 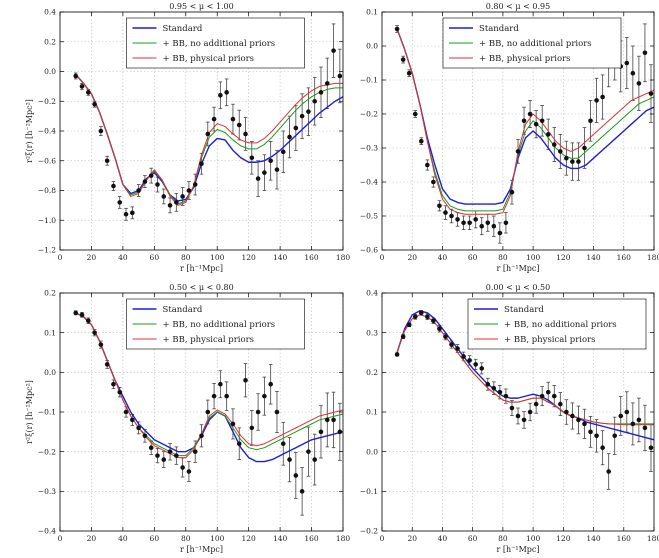 I want to click on legend-entry: Standard, so click(x=499, y=29).